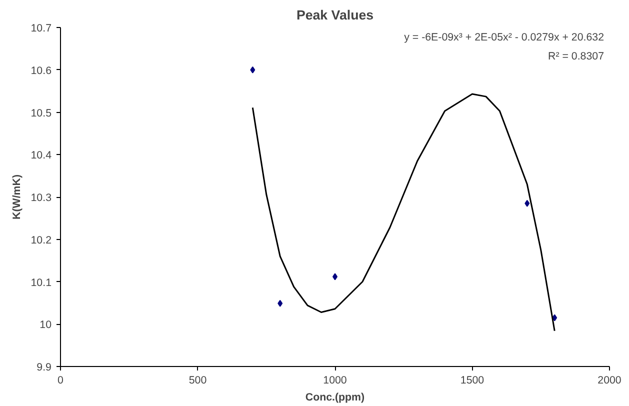 The height and width of the screenshot is (406, 629). Describe the element at coordinates (46, 325) in the screenshot. I see `y-tick-label: 10` at that location.